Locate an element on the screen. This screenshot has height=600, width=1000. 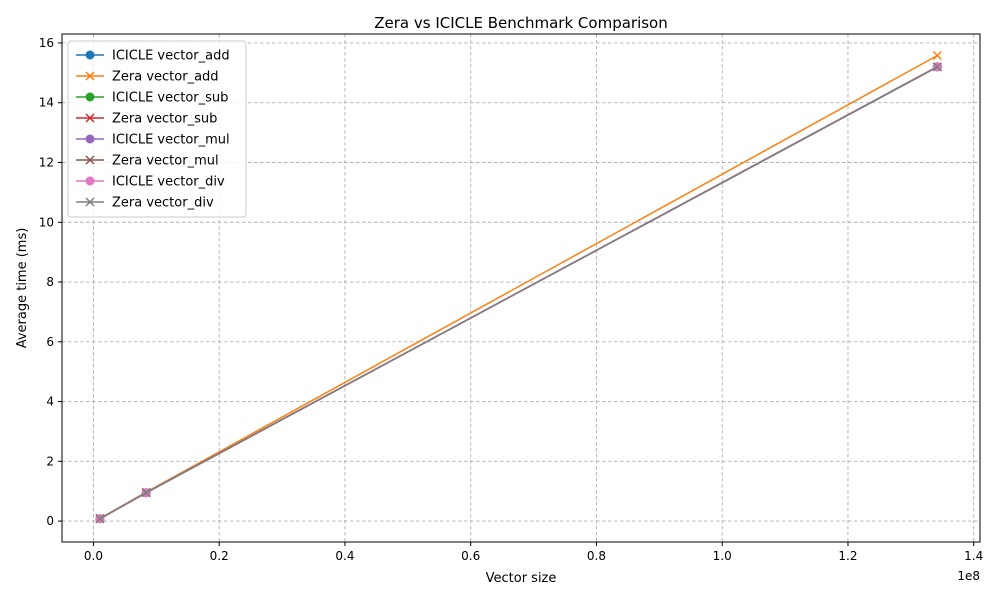
legend-entry: ICICLE vector_add is located at coordinates (153, 56).